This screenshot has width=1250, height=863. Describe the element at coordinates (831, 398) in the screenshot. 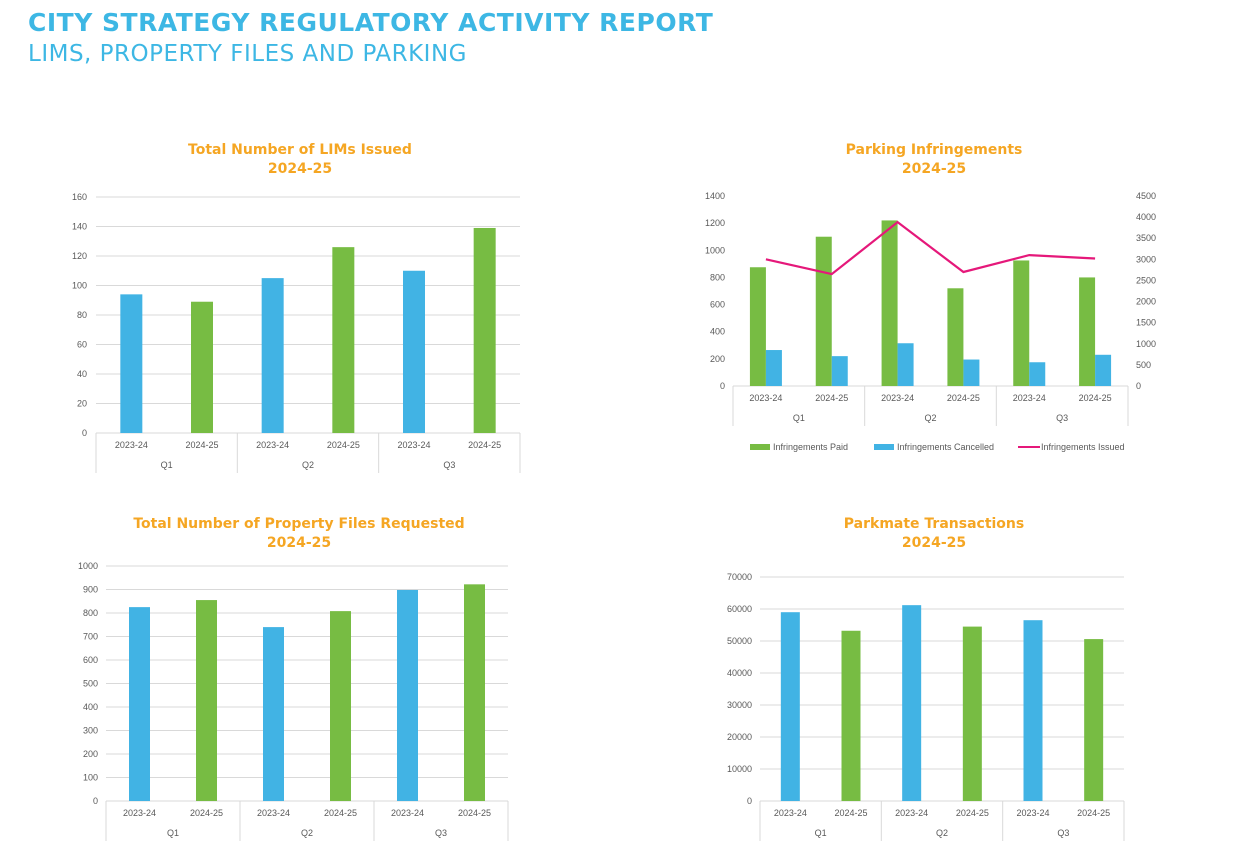

I see `parking-xtick-label: 2024-25` at that location.